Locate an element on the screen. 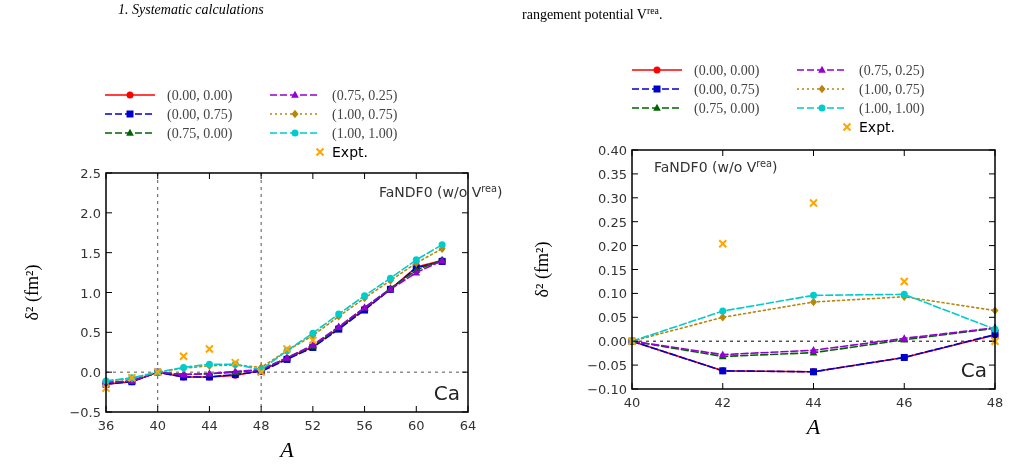 This screenshot has width=1010, height=472. y-tick-label: −0.05 is located at coordinates (607, 366).